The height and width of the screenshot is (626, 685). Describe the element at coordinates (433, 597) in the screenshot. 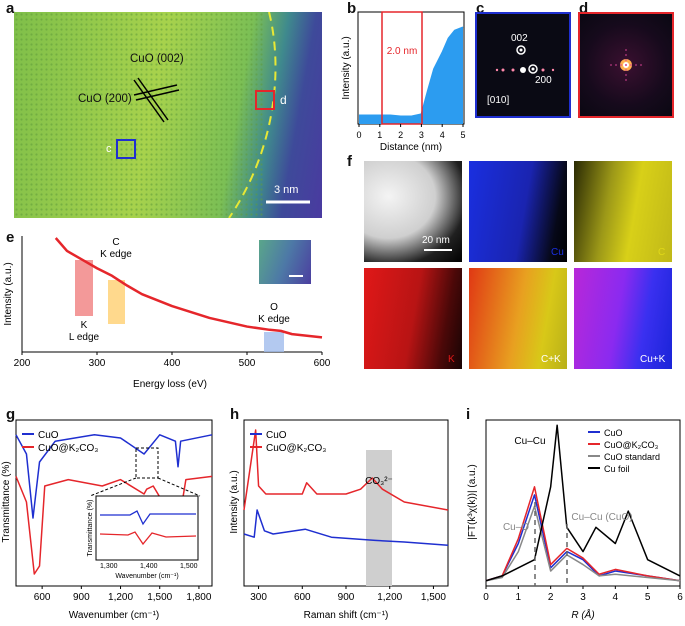

I see `h-xtick-4: 1,500` at that location.